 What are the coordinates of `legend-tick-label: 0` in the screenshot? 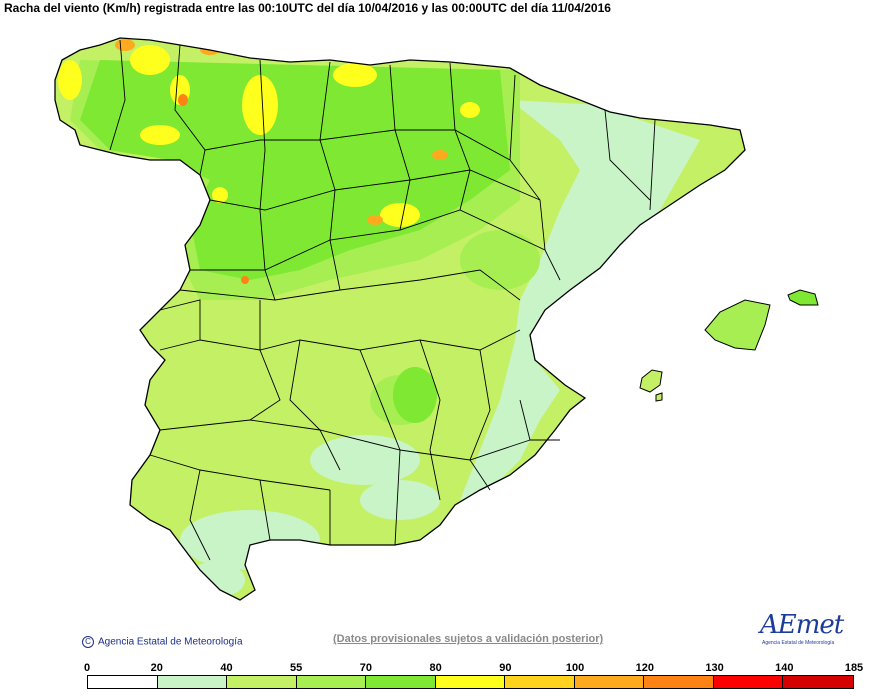 It's located at (87, 668).